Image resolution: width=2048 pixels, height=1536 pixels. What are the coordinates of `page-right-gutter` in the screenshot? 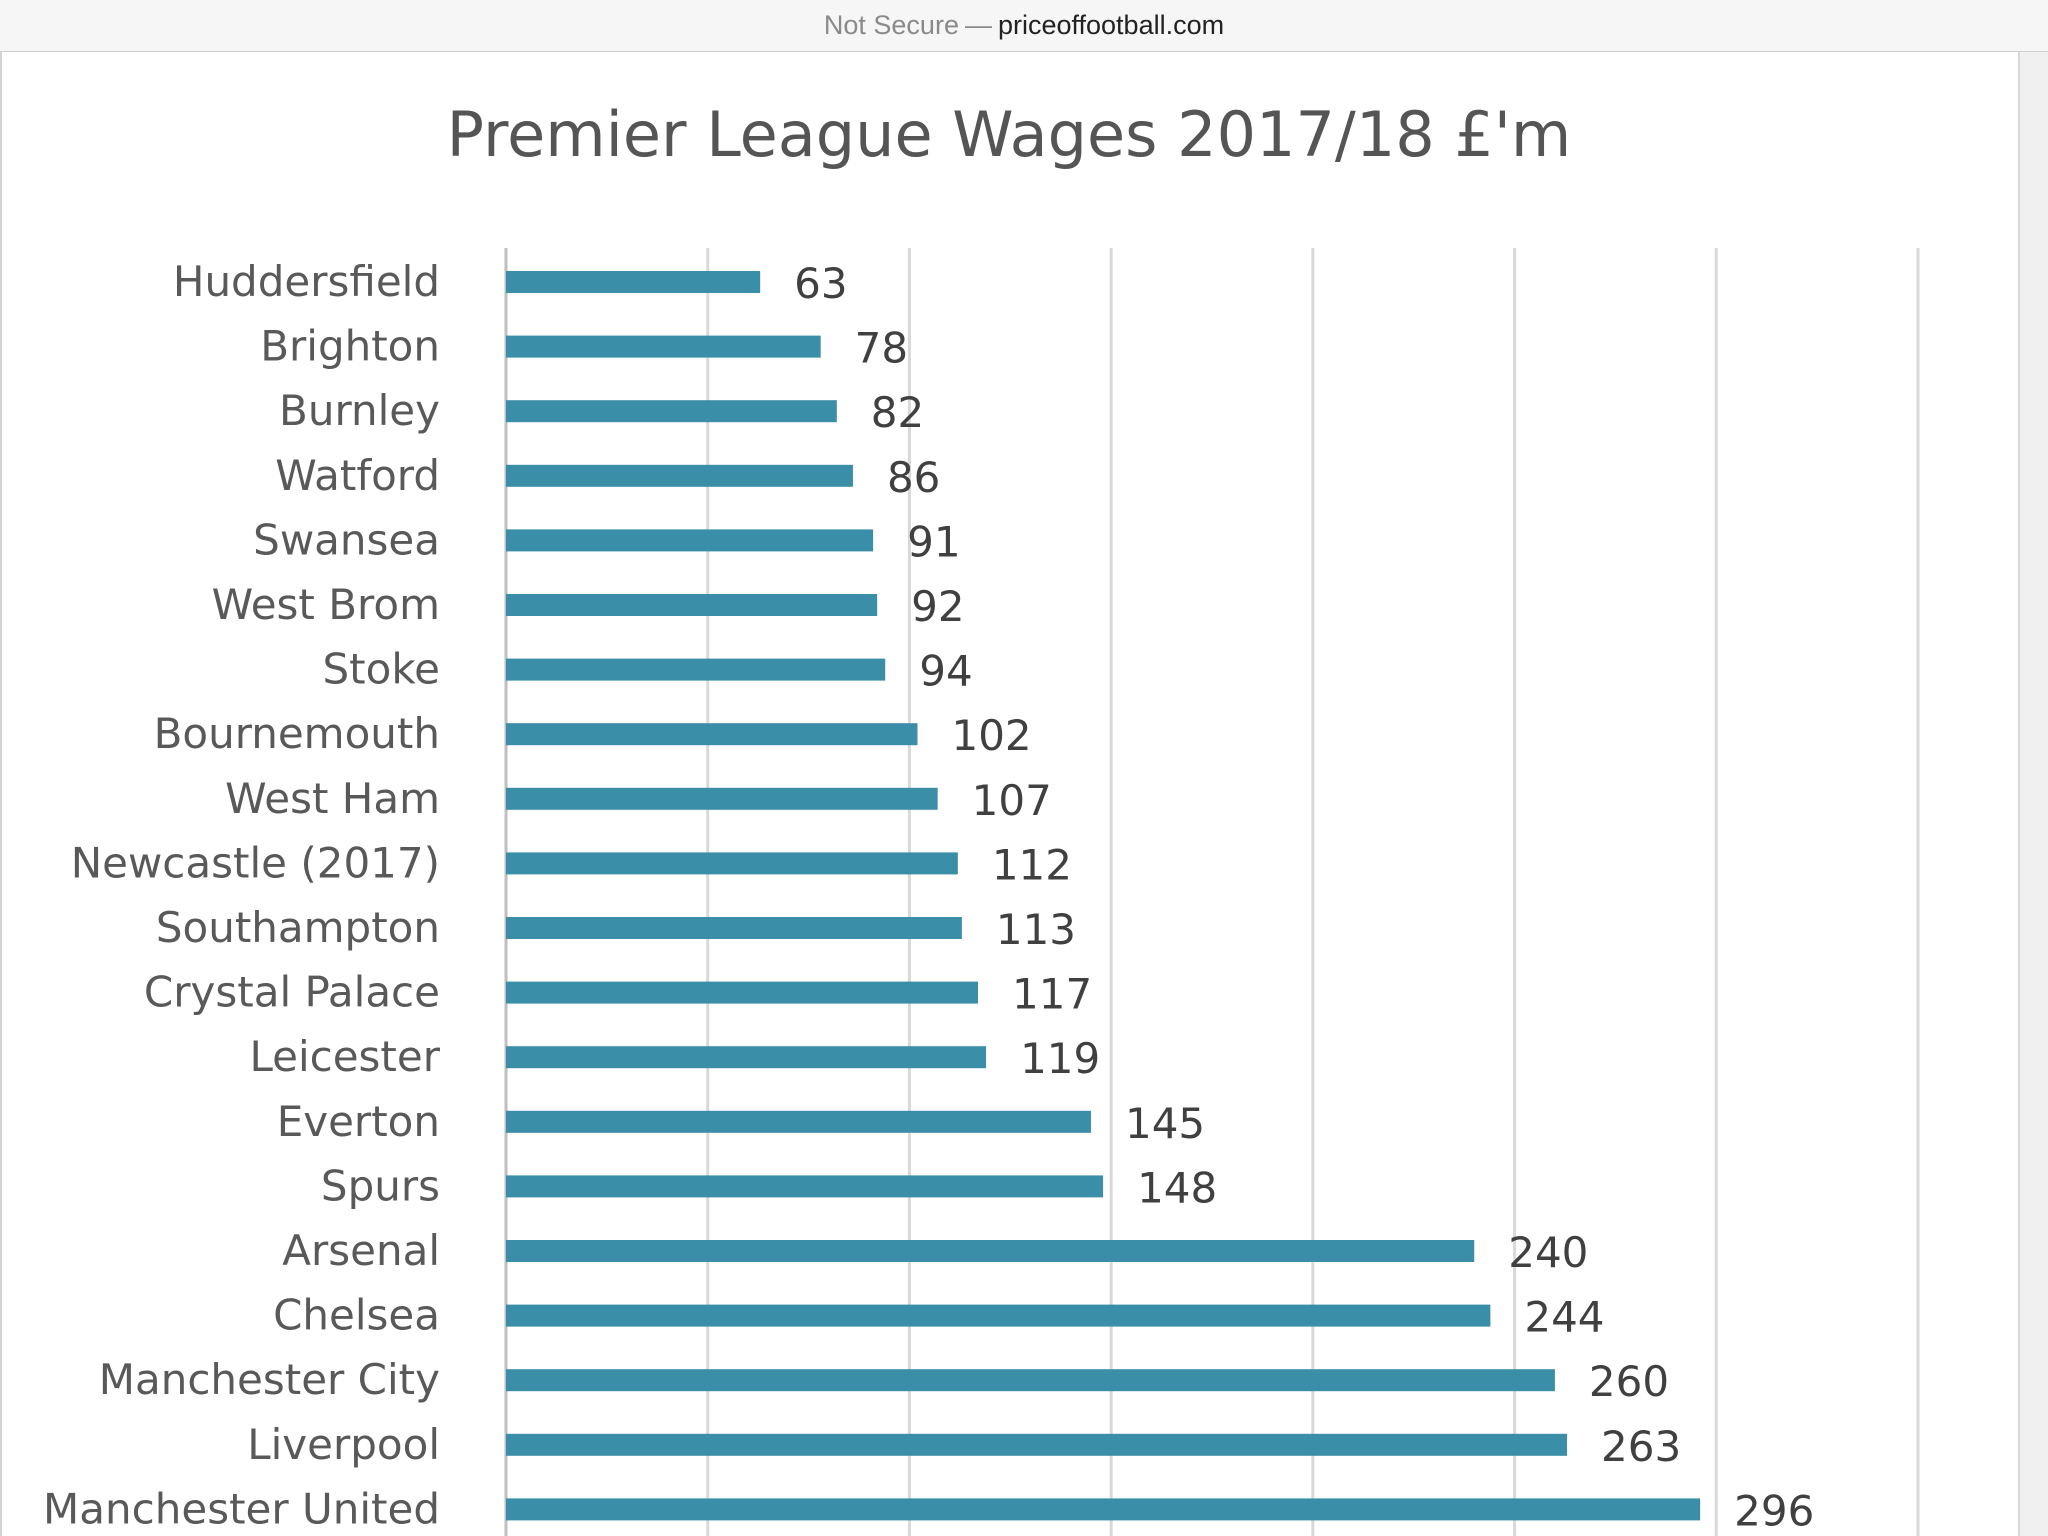 It's located at (2034, 794).